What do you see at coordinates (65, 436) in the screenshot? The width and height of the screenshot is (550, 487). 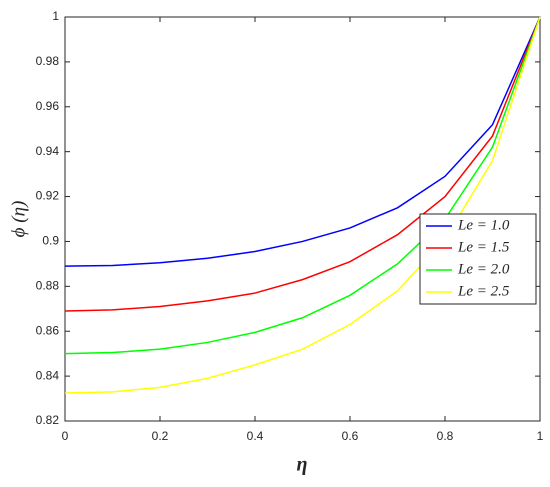 I see `x-tick-label: 0` at bounding box center [65, 436].